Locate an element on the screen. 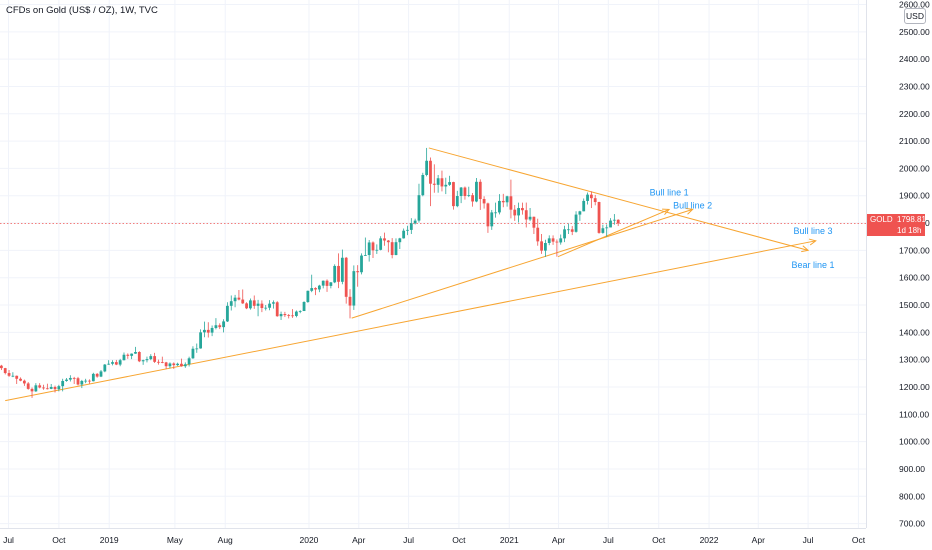 Image resolution: width=932 pixels, height=550 pixels. time-tick-label: Apr is located at coordinates (358, 540).